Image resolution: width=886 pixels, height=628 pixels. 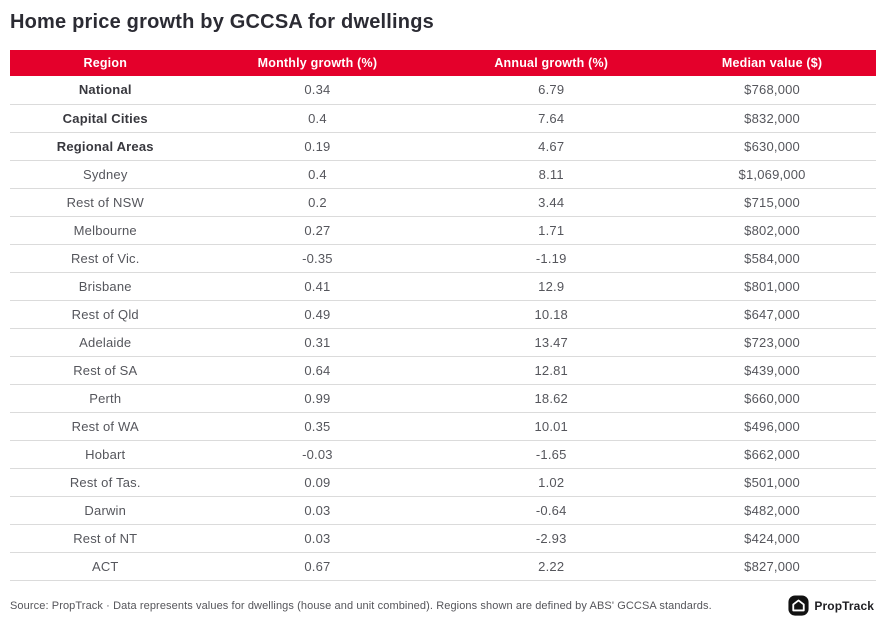 What do you see at coordinates (772, 146) in the screenshot?
I see `median-value-cell: $630,000` at bounding box center [772, 146].